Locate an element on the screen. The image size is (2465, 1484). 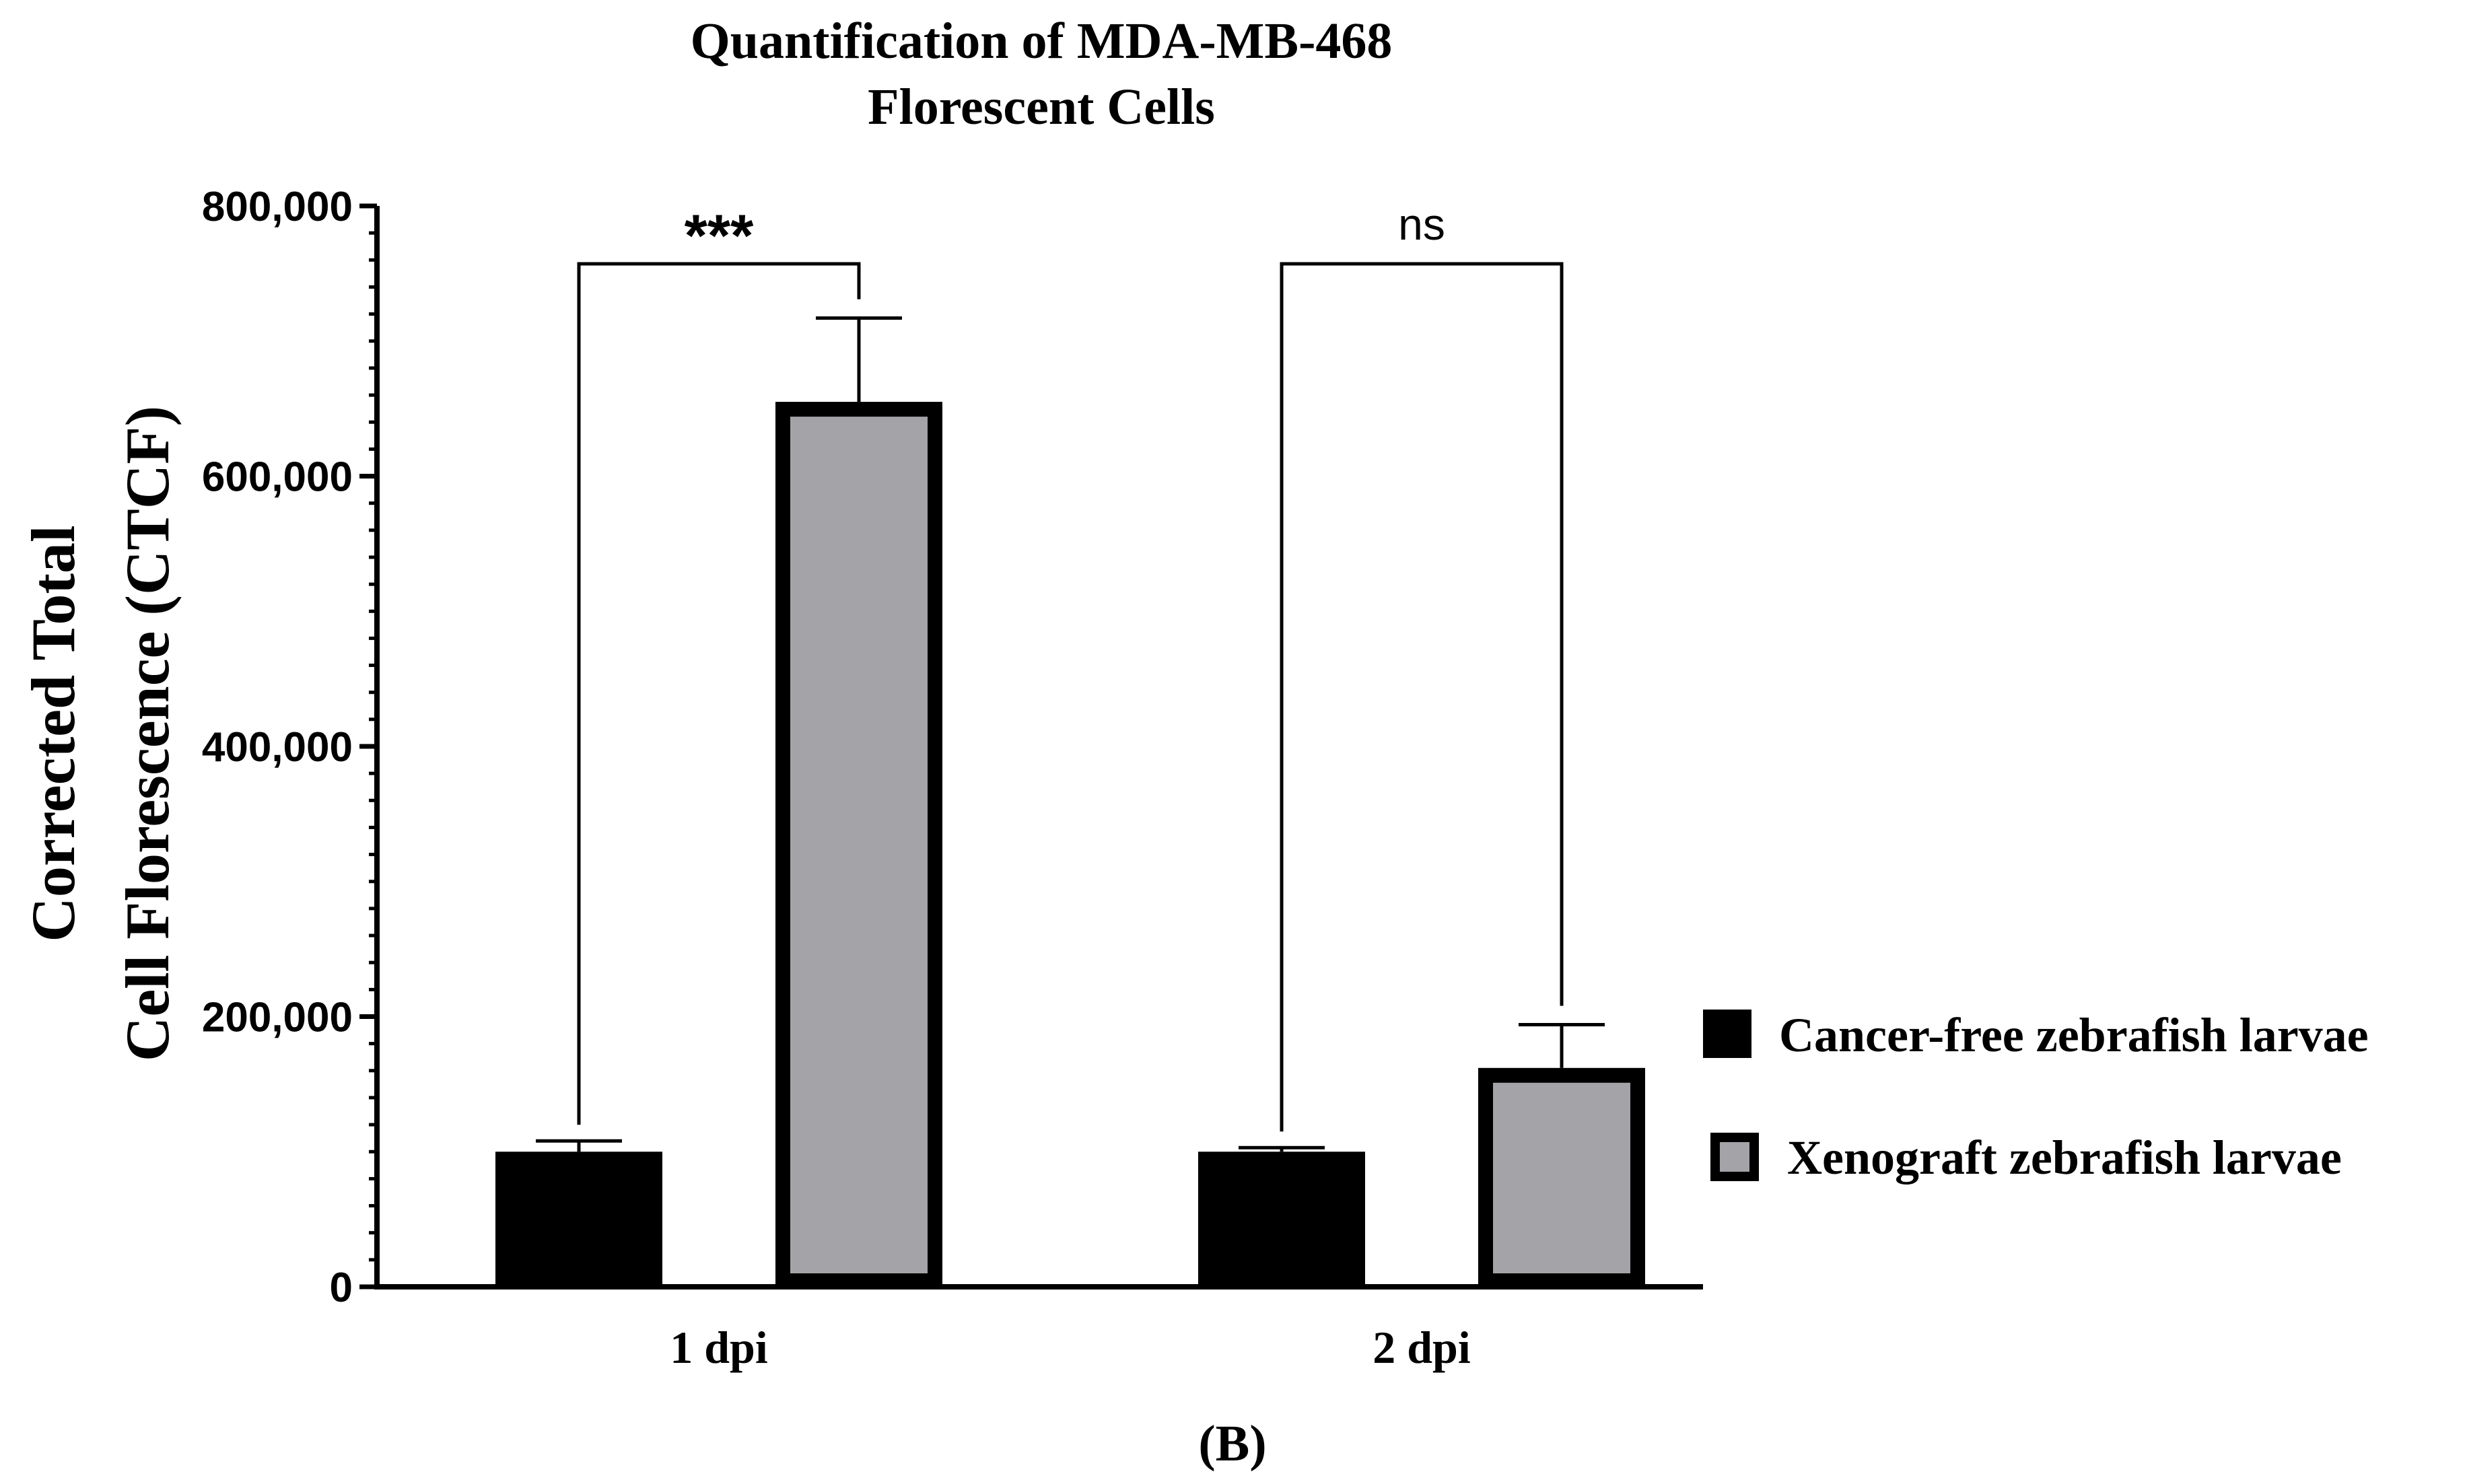
legend-swatch-xenograft is located at coordinates (1734, 1157).